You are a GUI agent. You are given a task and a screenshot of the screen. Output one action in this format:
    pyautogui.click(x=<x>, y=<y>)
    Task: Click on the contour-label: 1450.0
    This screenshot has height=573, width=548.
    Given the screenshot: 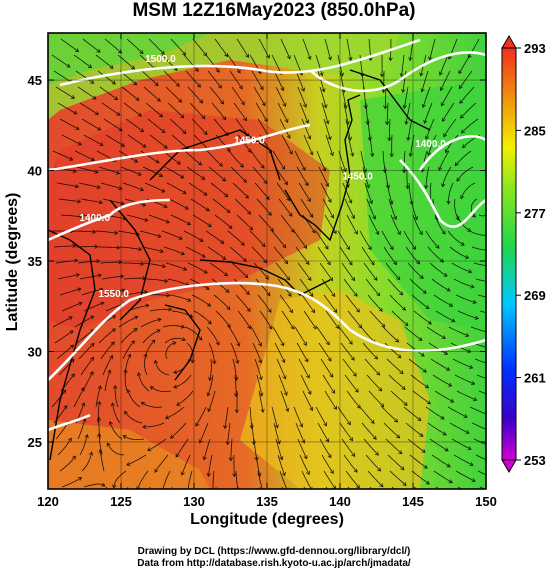 What is the action you would take?
    pyautogui.click(x=249, y=140)
    